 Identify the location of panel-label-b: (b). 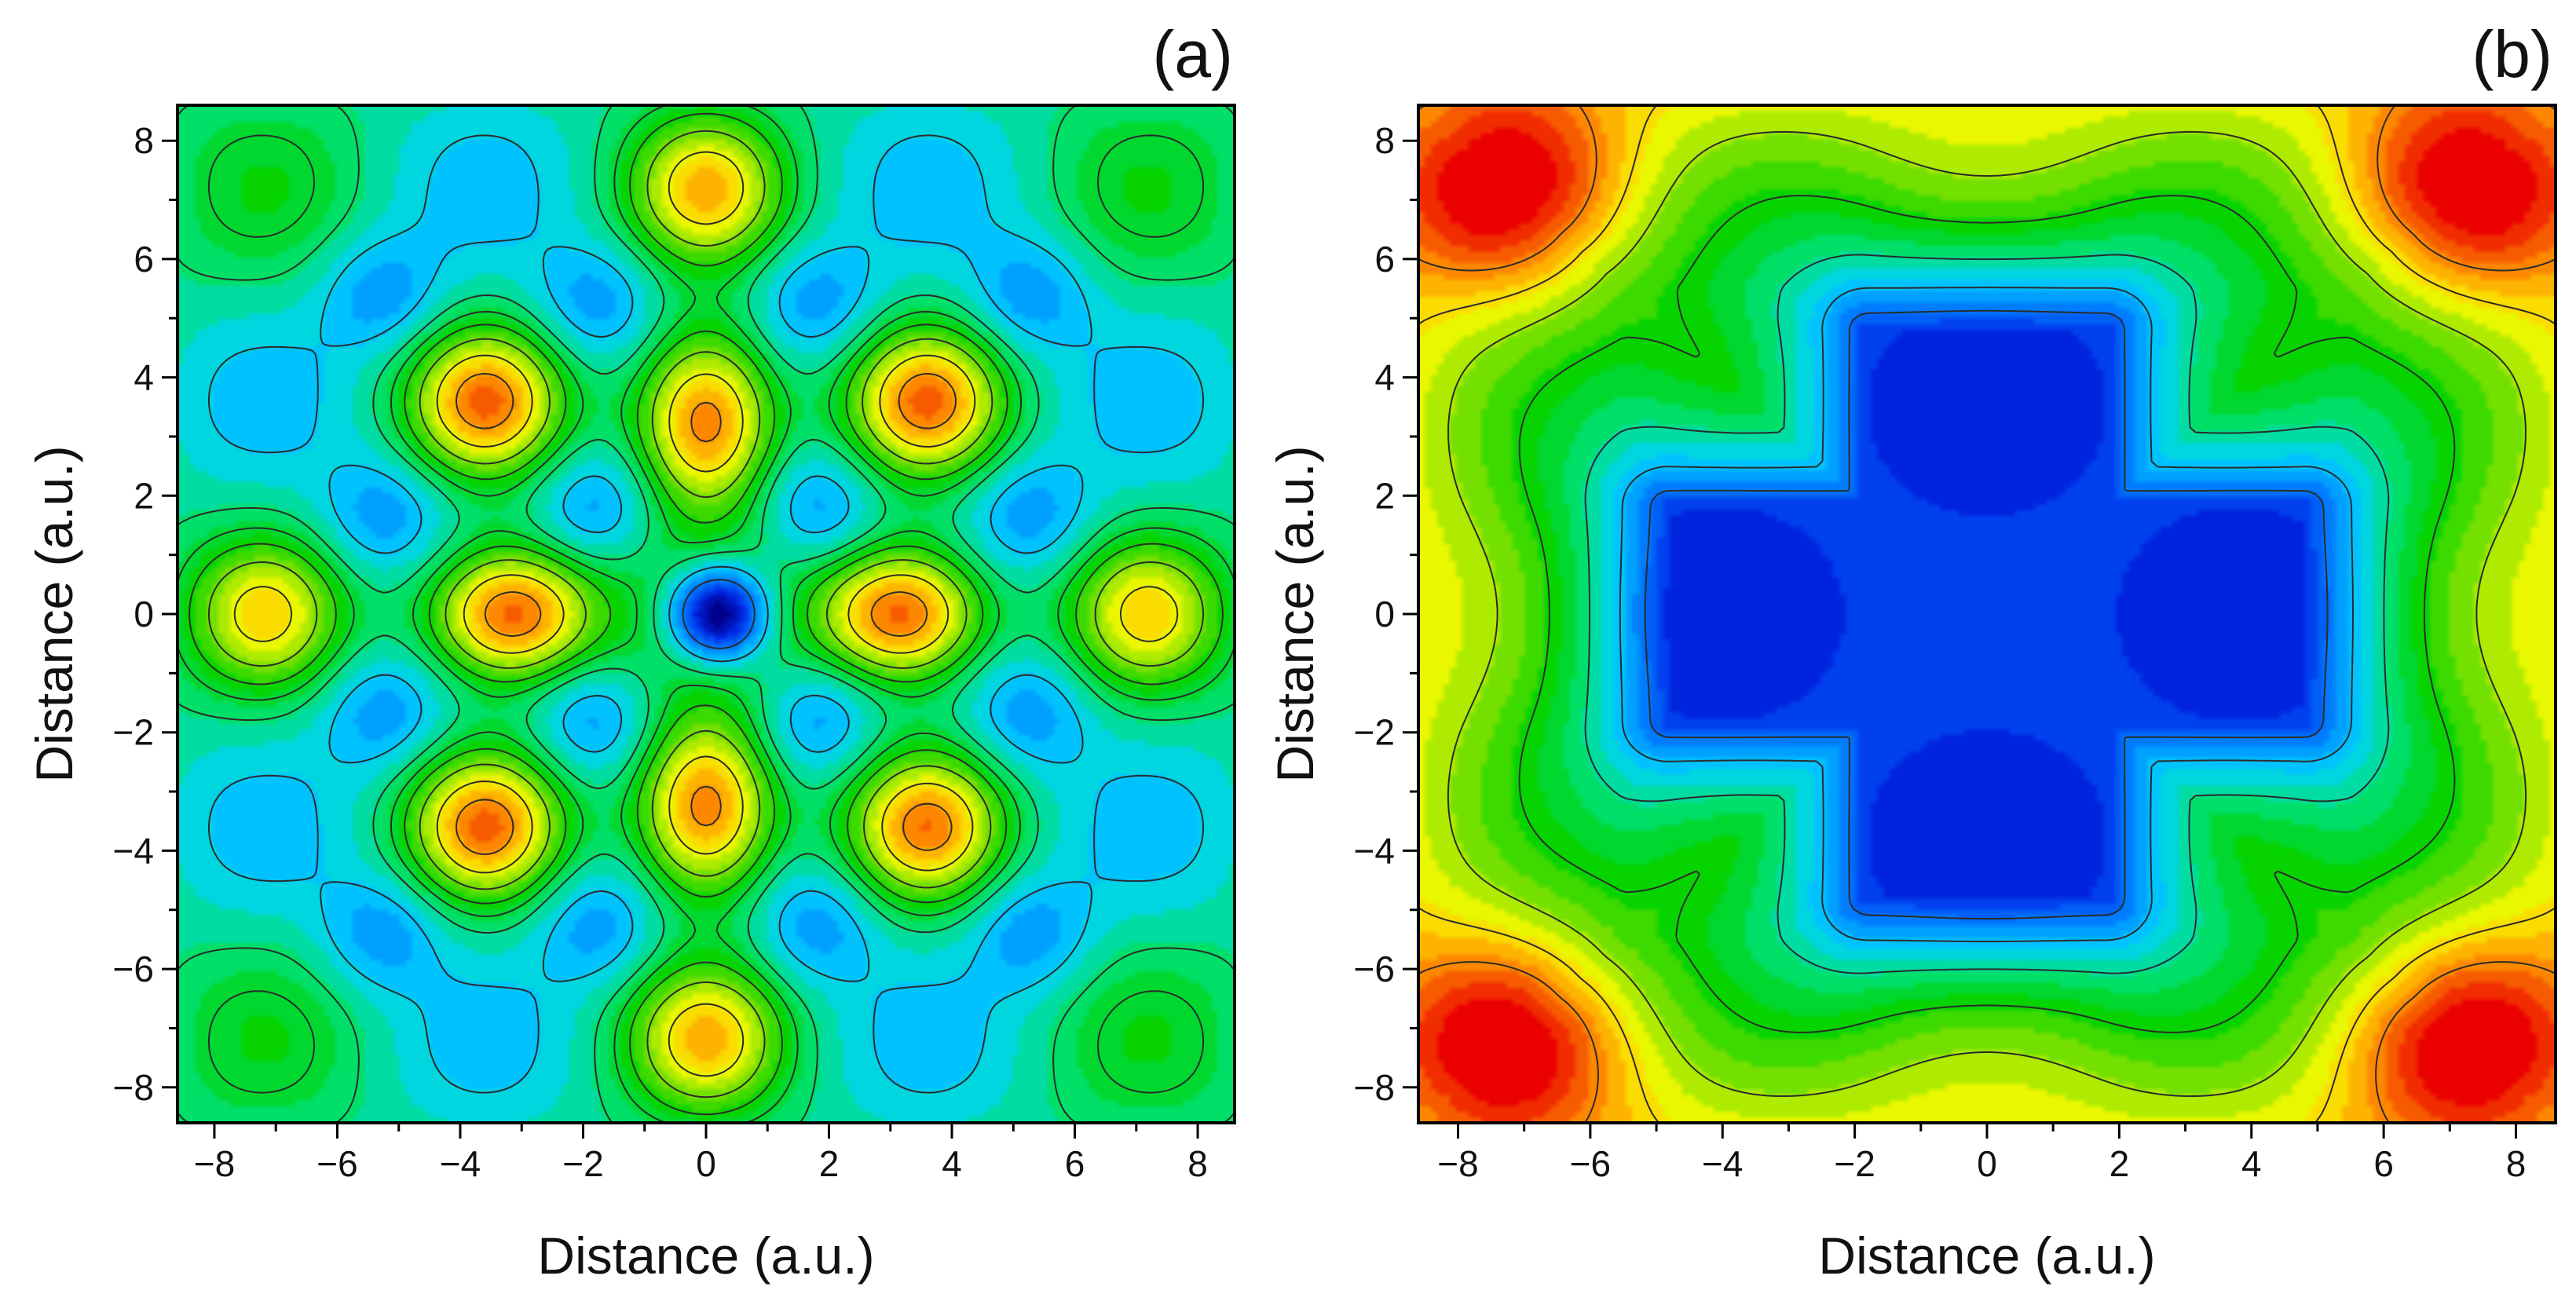
(2512, 54).